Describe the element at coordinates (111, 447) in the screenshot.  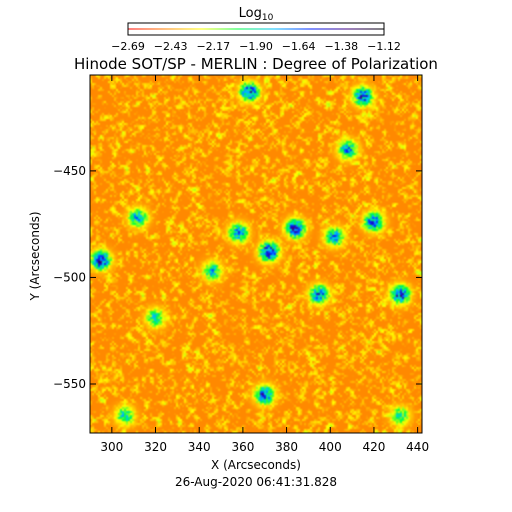
I see `x-tick-label: 300` at that location.